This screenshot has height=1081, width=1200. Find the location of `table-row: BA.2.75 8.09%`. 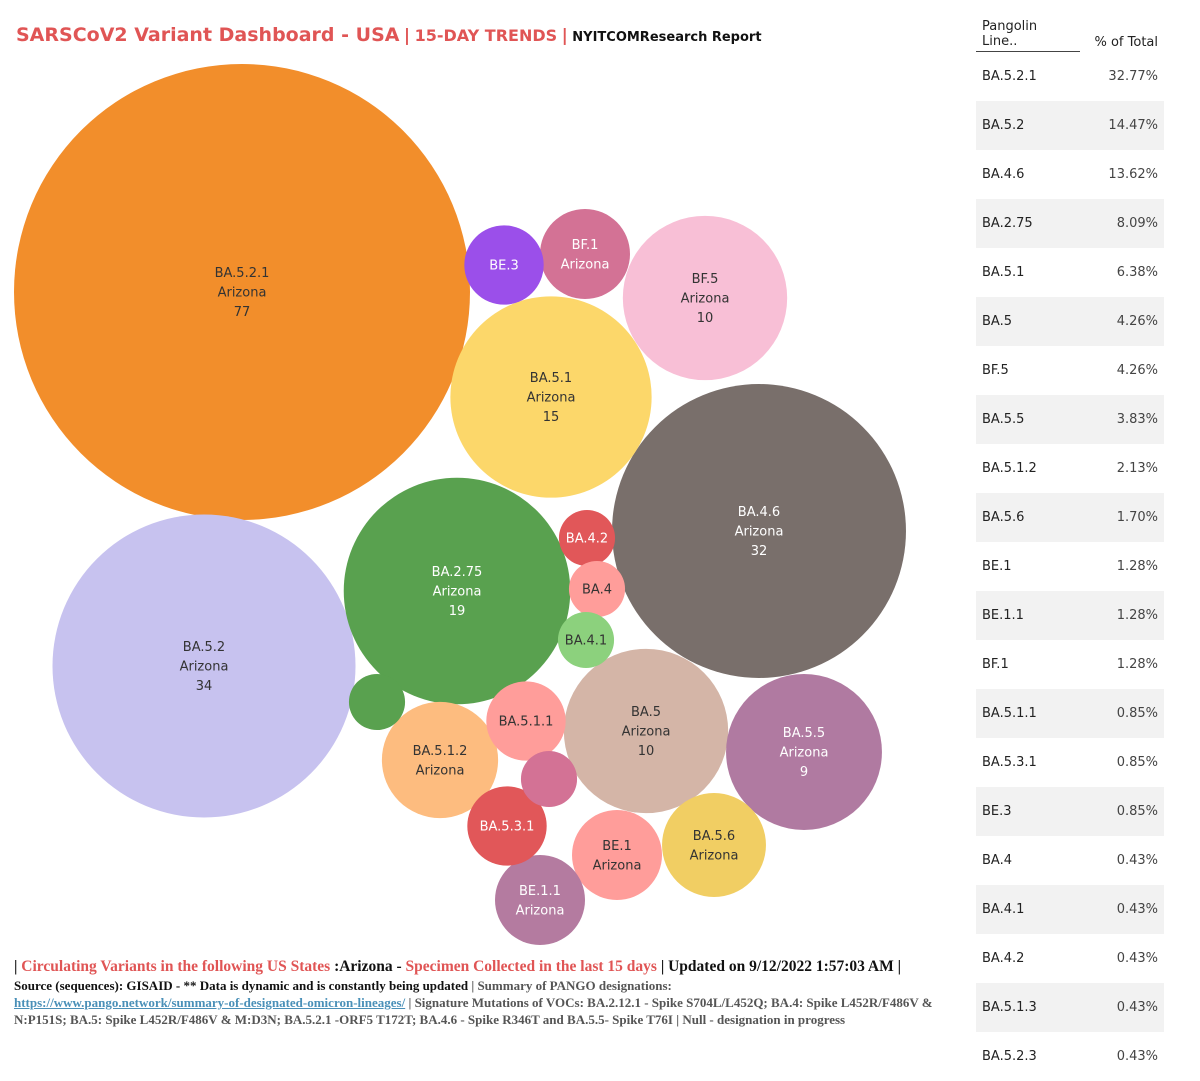

table-row: BA.2.75 8.09% is located at coordinates (1070, 223).